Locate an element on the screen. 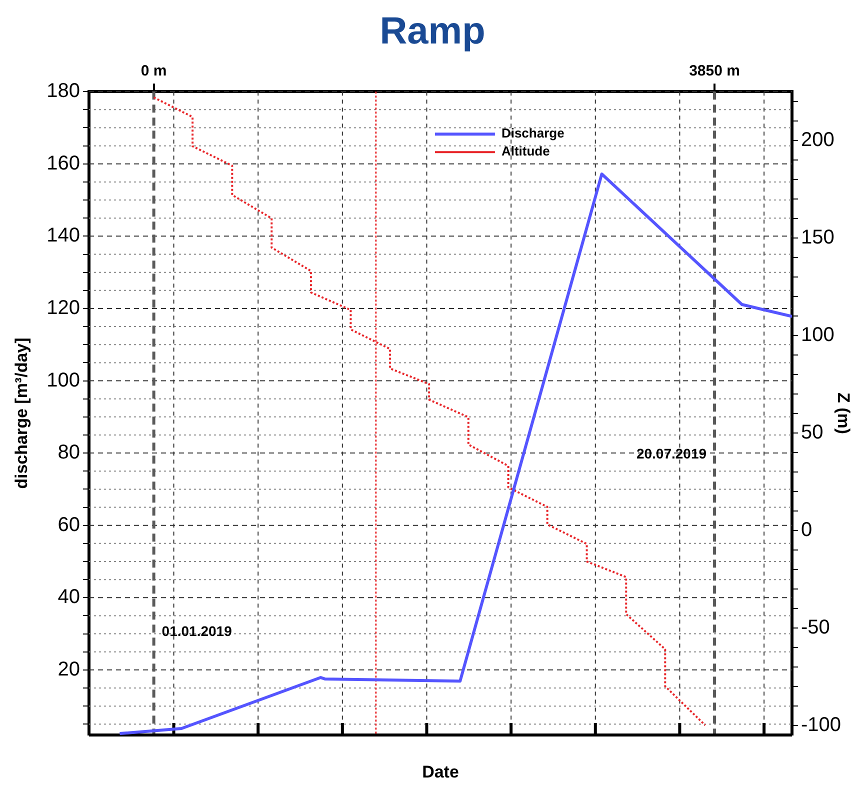 Image resolution: width=865 pixels, height=801 pixels. y-tick-label: 80 is located at coordinates (69, 453).